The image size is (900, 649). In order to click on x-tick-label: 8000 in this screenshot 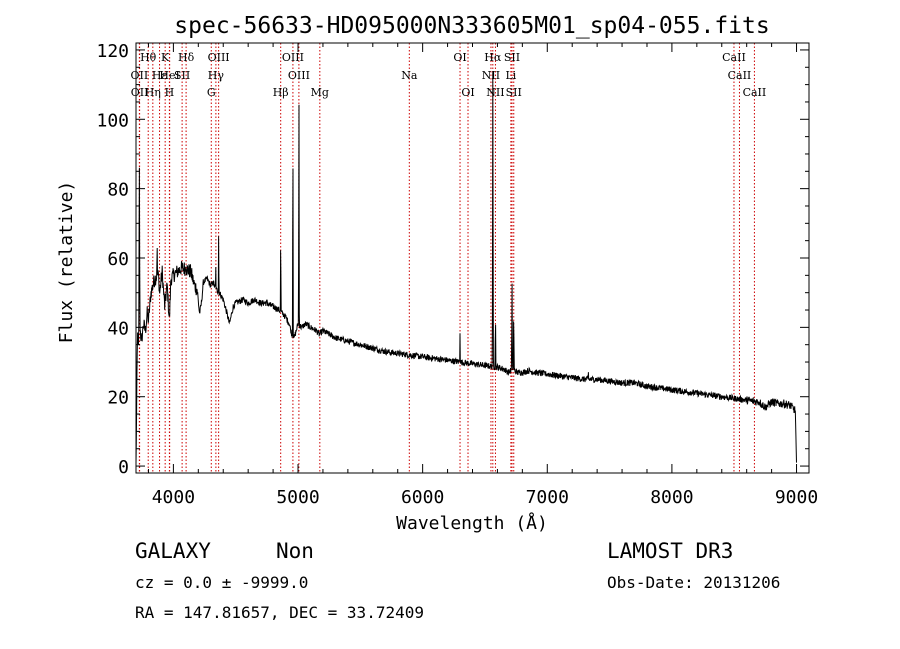, I will do `click(671, 497)`.